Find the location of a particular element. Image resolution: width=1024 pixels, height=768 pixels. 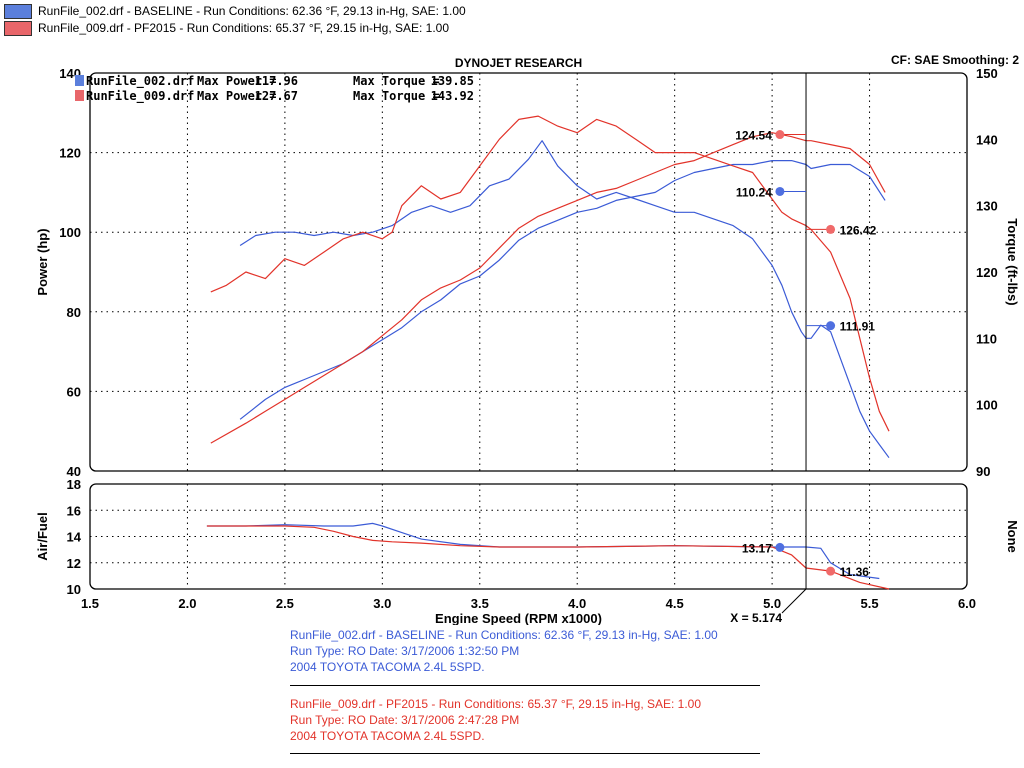

legend-run-name: RunFile_009.drf is located at coordinates (140, 96).